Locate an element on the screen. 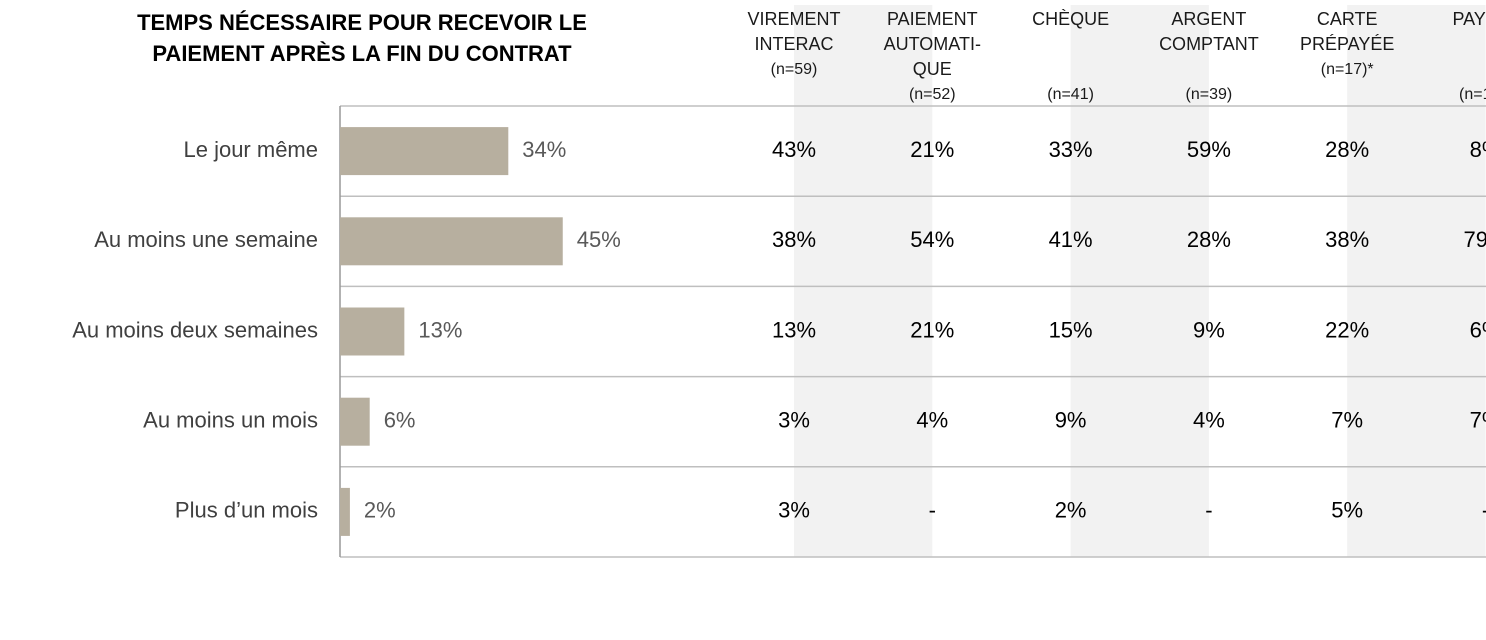 The width and height of the screenshot is (1486, 640). column-n: (n=17)* is located at coordinates (1347, 69).